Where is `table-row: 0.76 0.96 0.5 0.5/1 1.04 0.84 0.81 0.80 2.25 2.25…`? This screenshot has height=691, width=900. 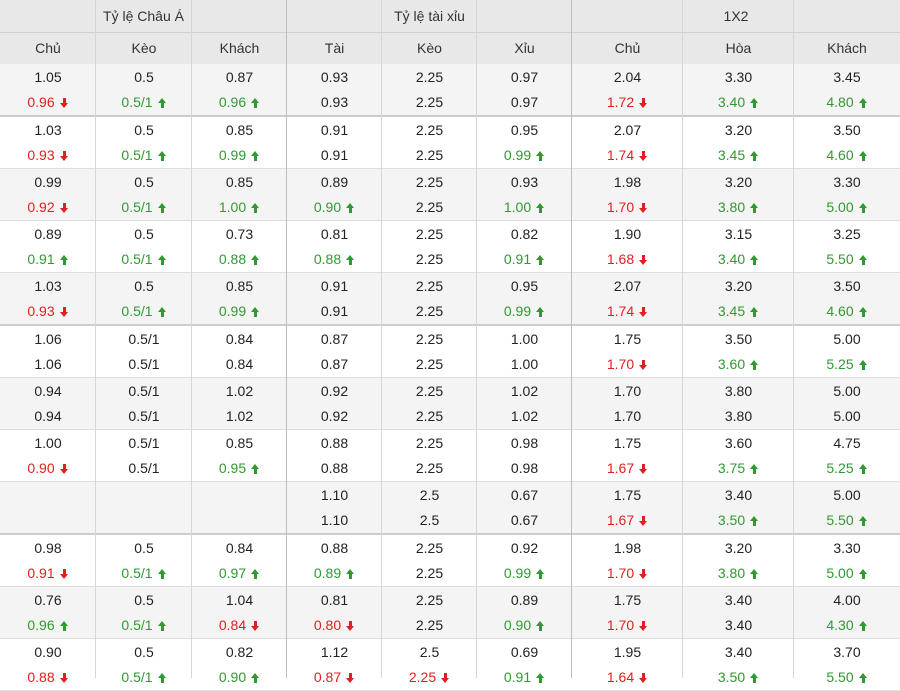 table-row: 0.76 0.96 0.5 0.5/1 1.04 0.84 0.81 0.80 2.25 2.25… is located at coordinates (450, 613).